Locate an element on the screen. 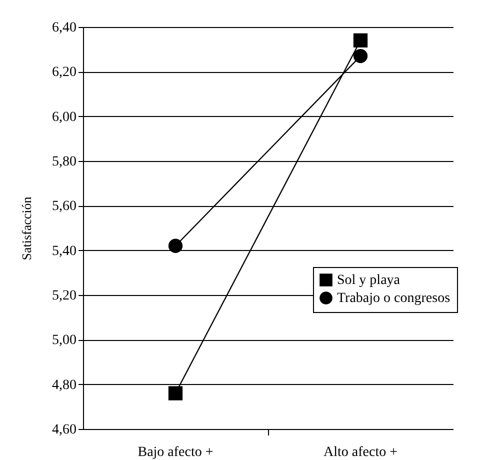 This screenshot has width=494, height=460. y-tick-label: 6,20 is located at coordinates (64, 72).